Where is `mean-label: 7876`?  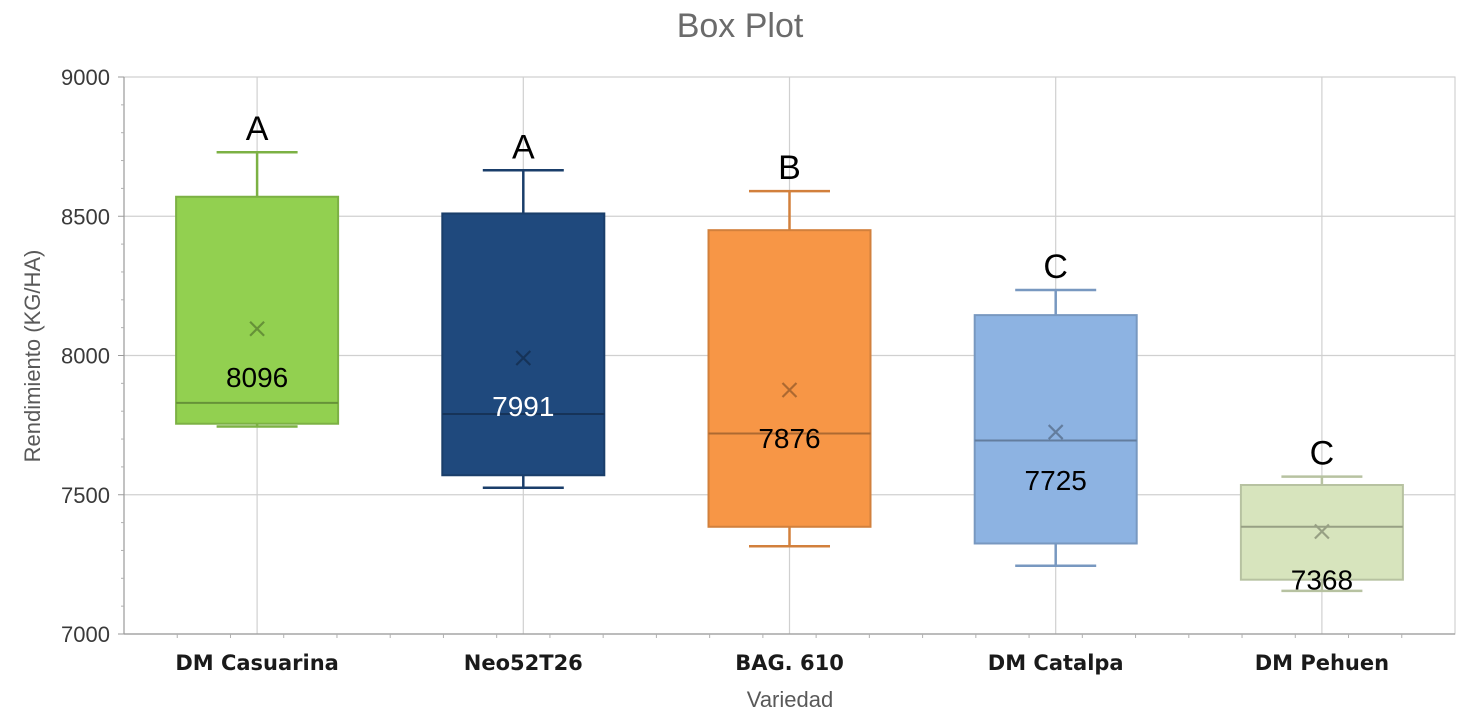
mean-label: 7876 is located at coordinates (789, 438).